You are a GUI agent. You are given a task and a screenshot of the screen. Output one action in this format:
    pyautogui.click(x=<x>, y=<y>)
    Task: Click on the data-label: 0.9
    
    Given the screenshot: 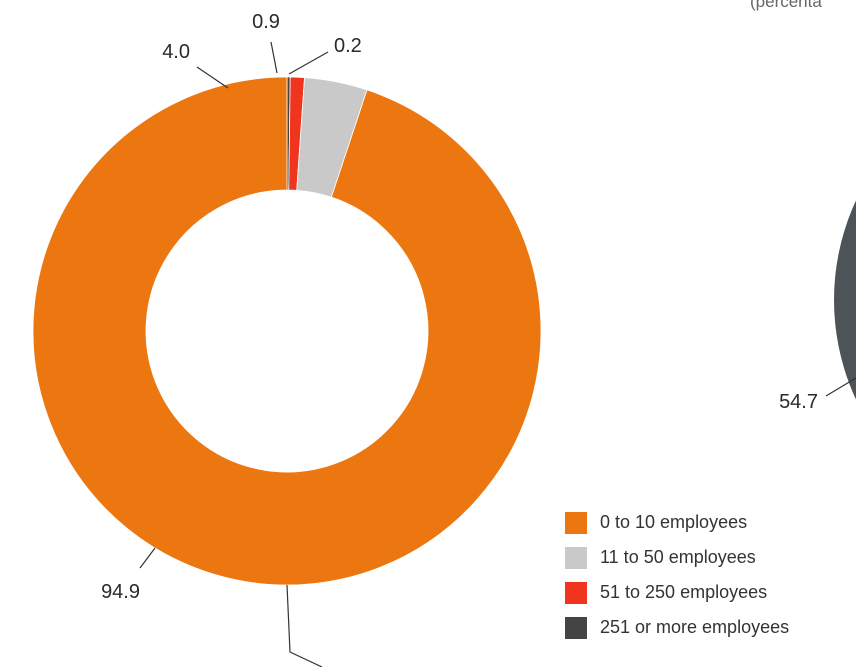 What is the action you would take?
    pyautogui.click(x=266, y=22)
    